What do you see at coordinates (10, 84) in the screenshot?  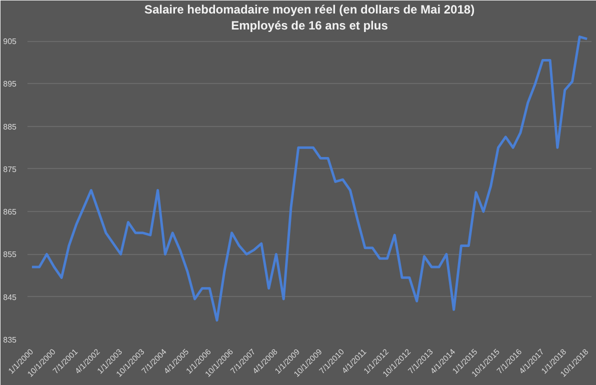 I see `y-tick-label: 895` at bounding box center [10, 84].